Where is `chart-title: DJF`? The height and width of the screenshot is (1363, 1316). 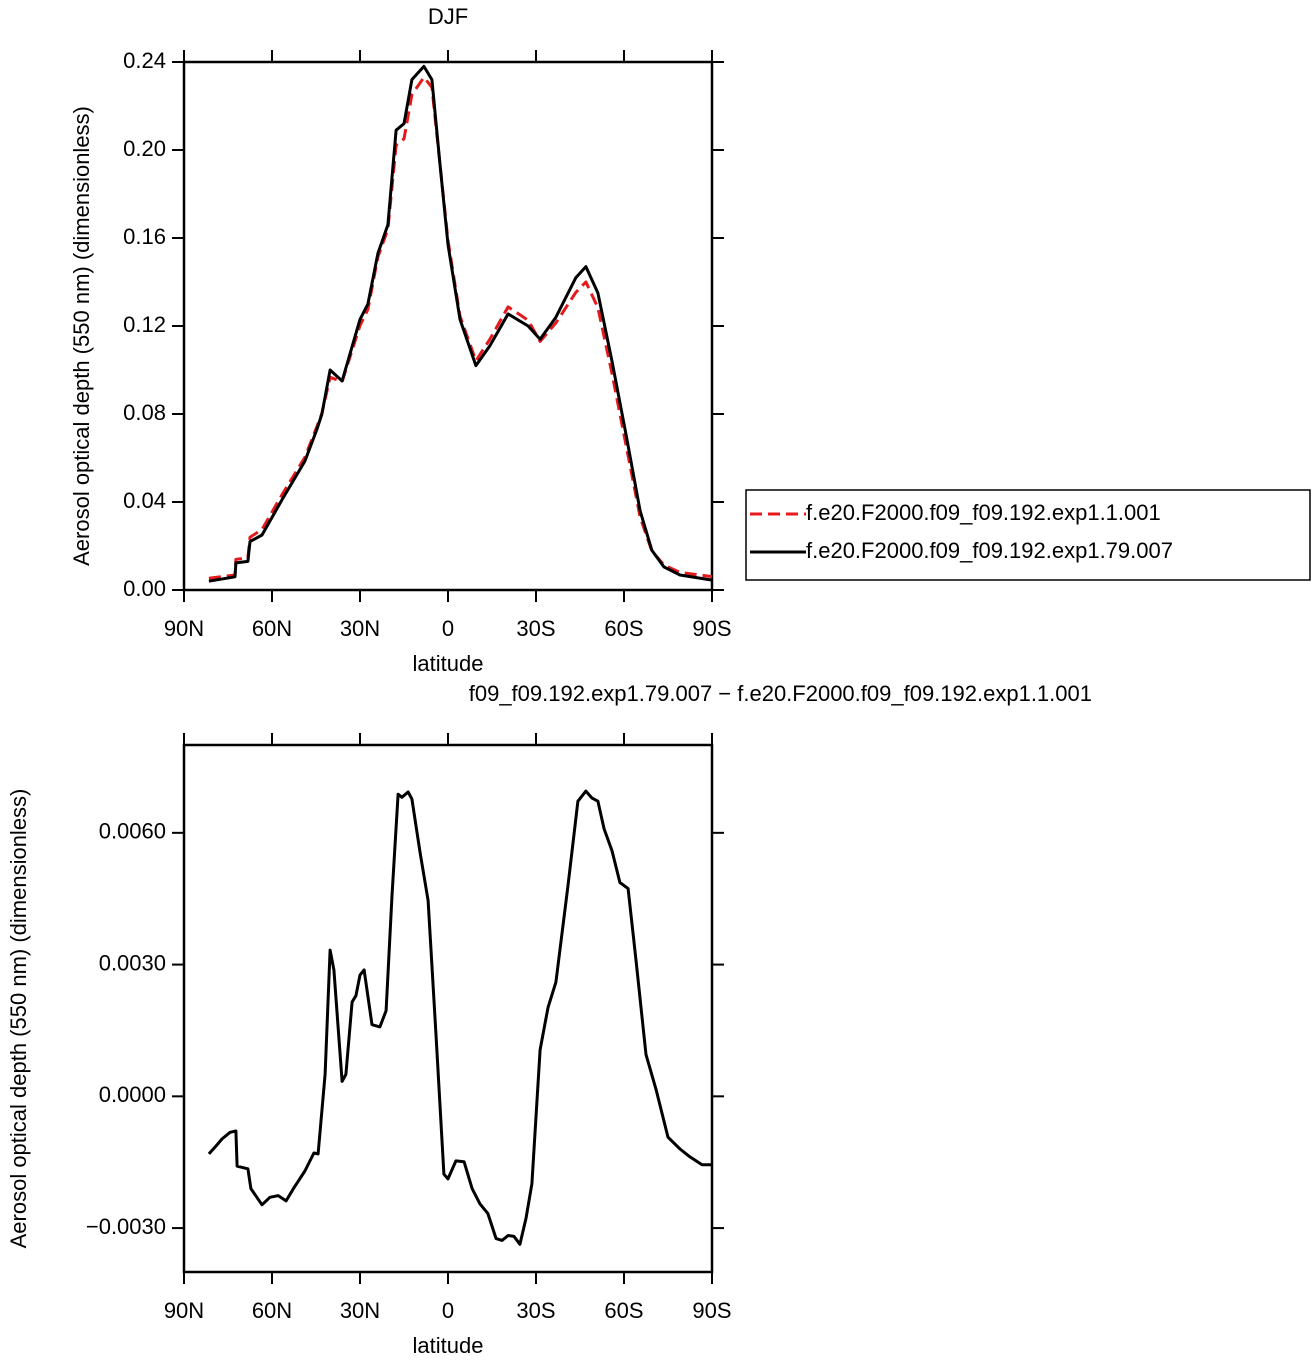
chart-title: DJF is located at coordinates (448, 16).